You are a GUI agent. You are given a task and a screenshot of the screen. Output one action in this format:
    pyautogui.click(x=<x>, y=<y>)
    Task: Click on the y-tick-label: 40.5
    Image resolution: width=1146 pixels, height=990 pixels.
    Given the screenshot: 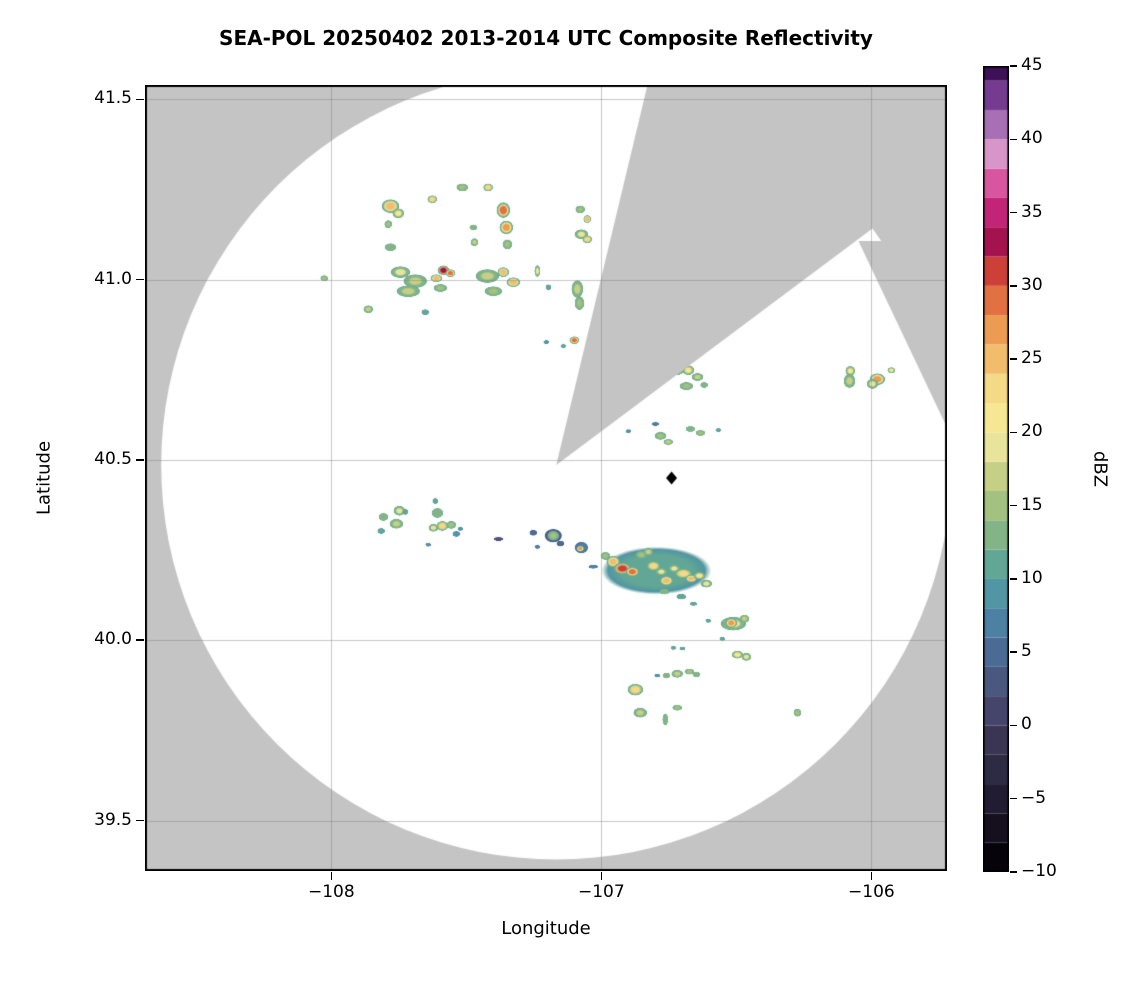 What is the action you would take?
    pyautogui.click(x=113, y=458)
    